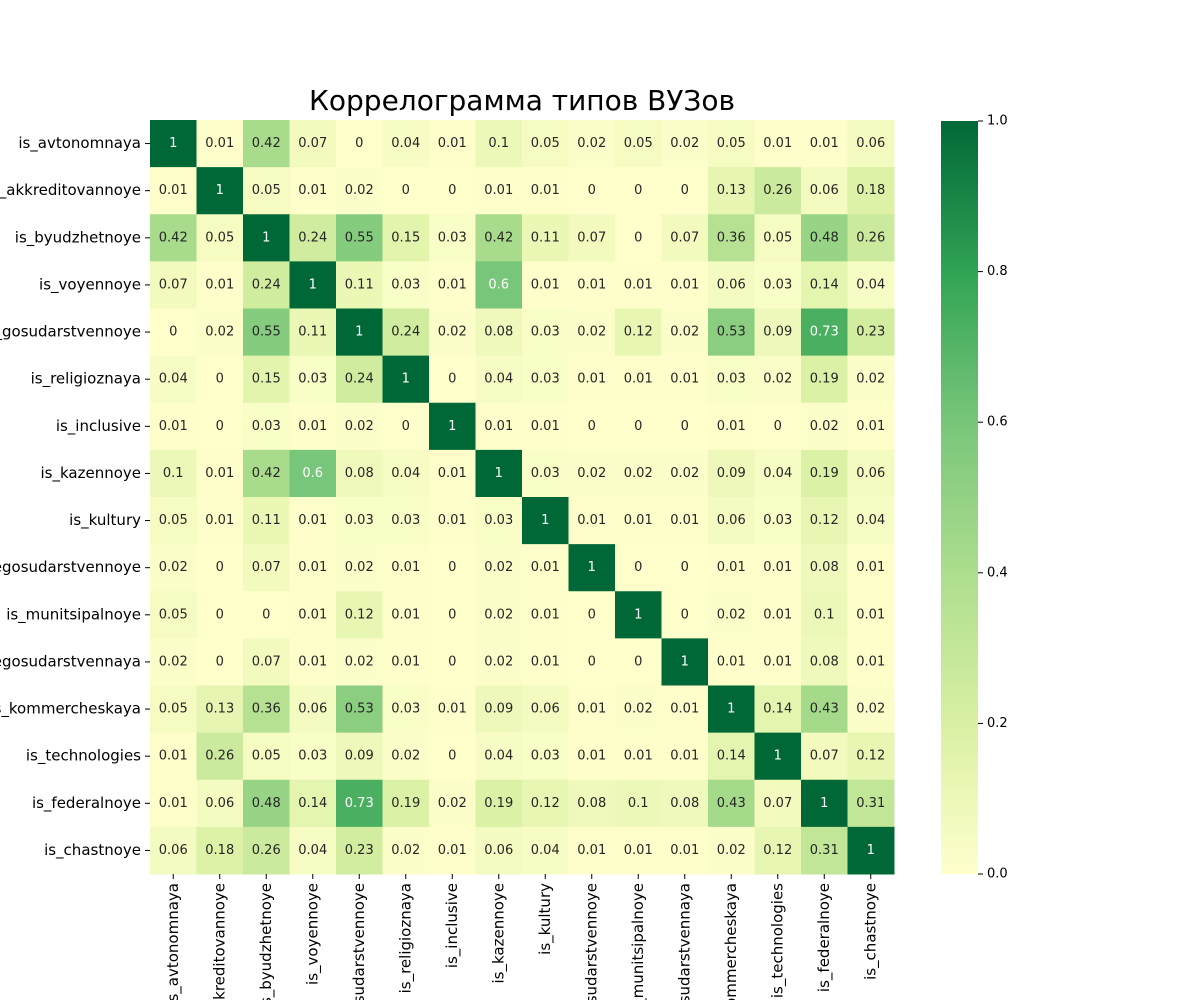 The height and width of the screenshot is (1000, 1200). Describe the element at coordinates (824, 937) in the screenshot. I see `x-tick-label: is_federalnoye` at that location.